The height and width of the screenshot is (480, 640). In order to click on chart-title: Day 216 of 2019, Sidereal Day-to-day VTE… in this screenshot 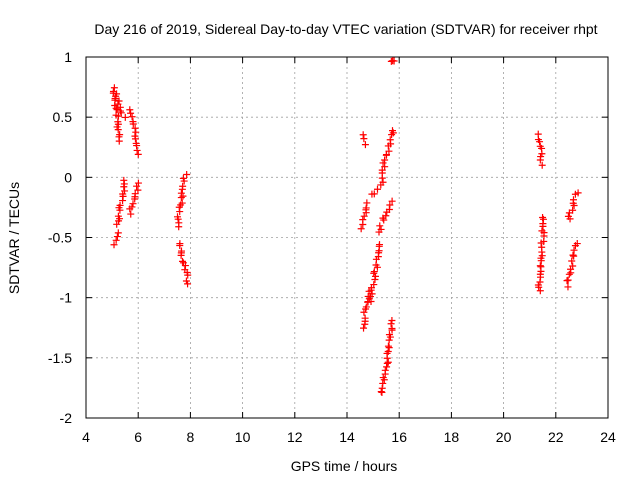, I will do `click(345, 29)`.